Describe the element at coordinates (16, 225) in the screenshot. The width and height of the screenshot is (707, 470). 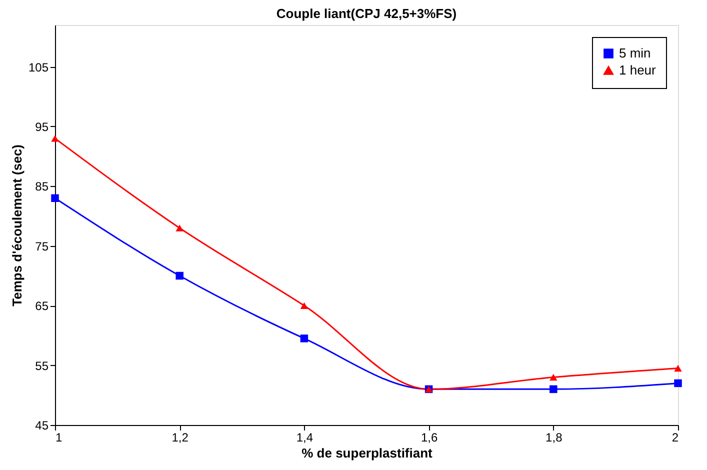
I see `y-axis-title: Temps d'écoulement (sec)` at that location.